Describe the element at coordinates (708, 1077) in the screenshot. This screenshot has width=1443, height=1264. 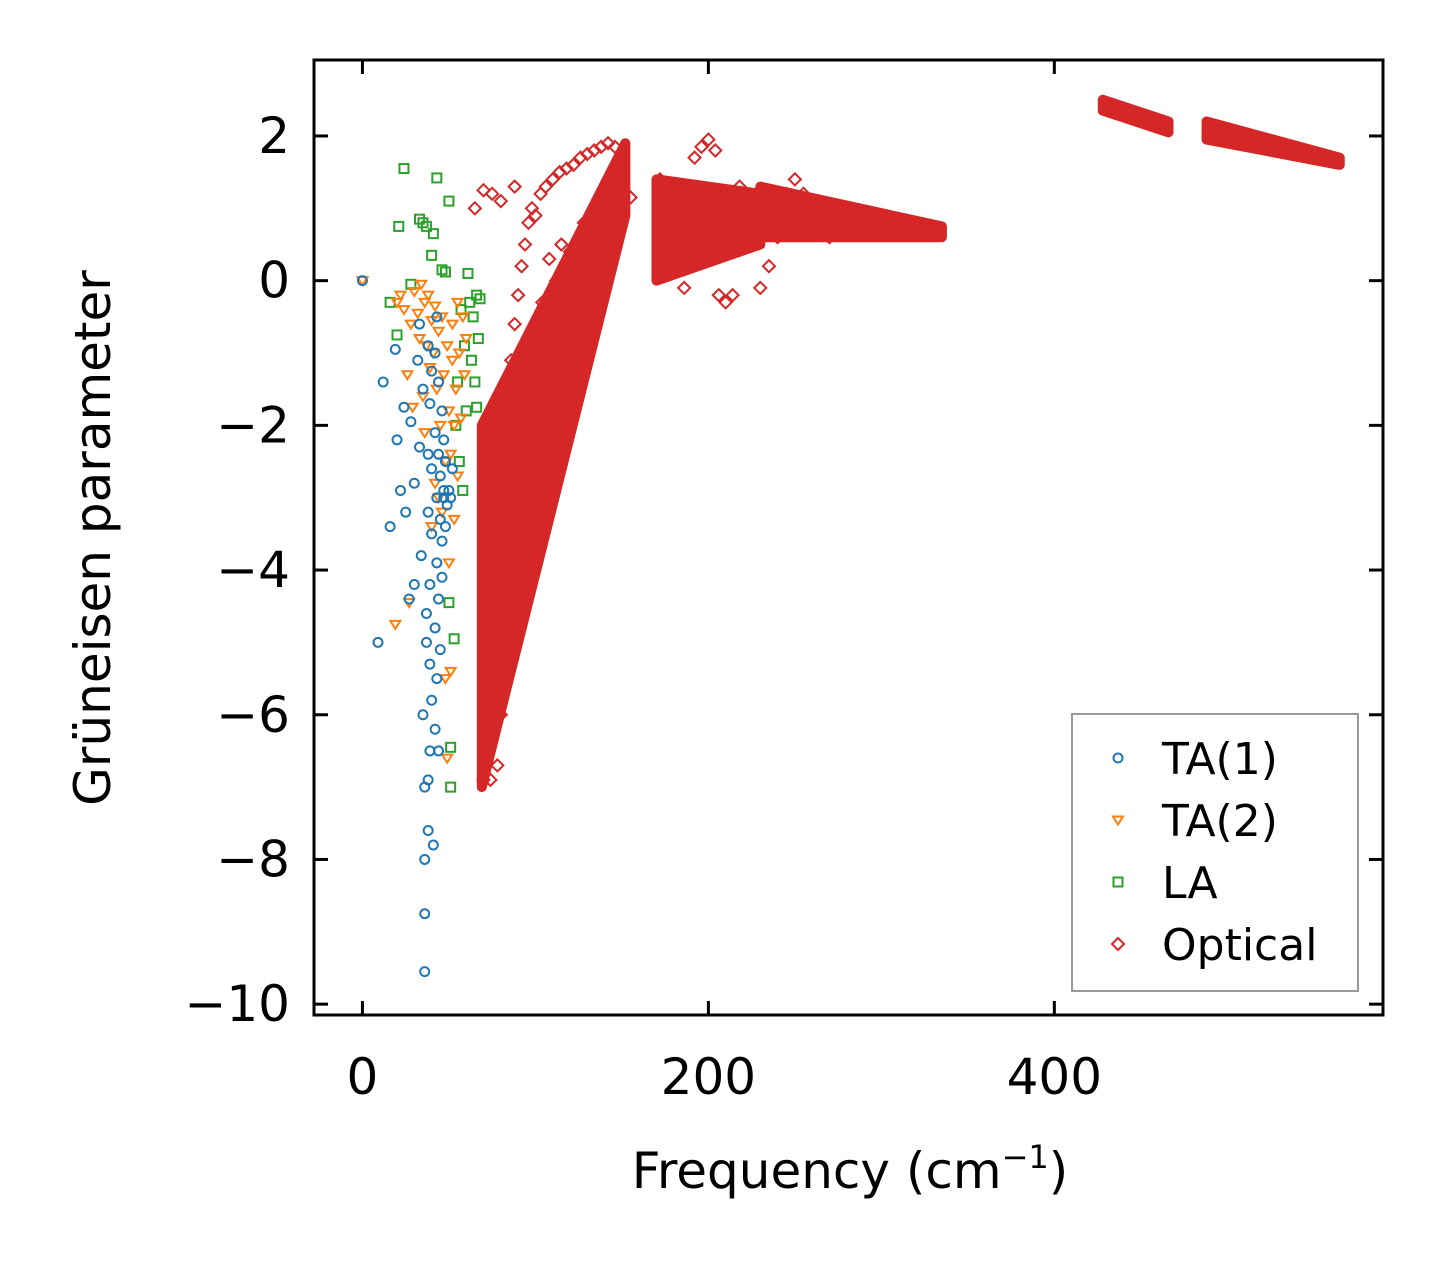
I see `x-tick-label-200: 200` at that location.